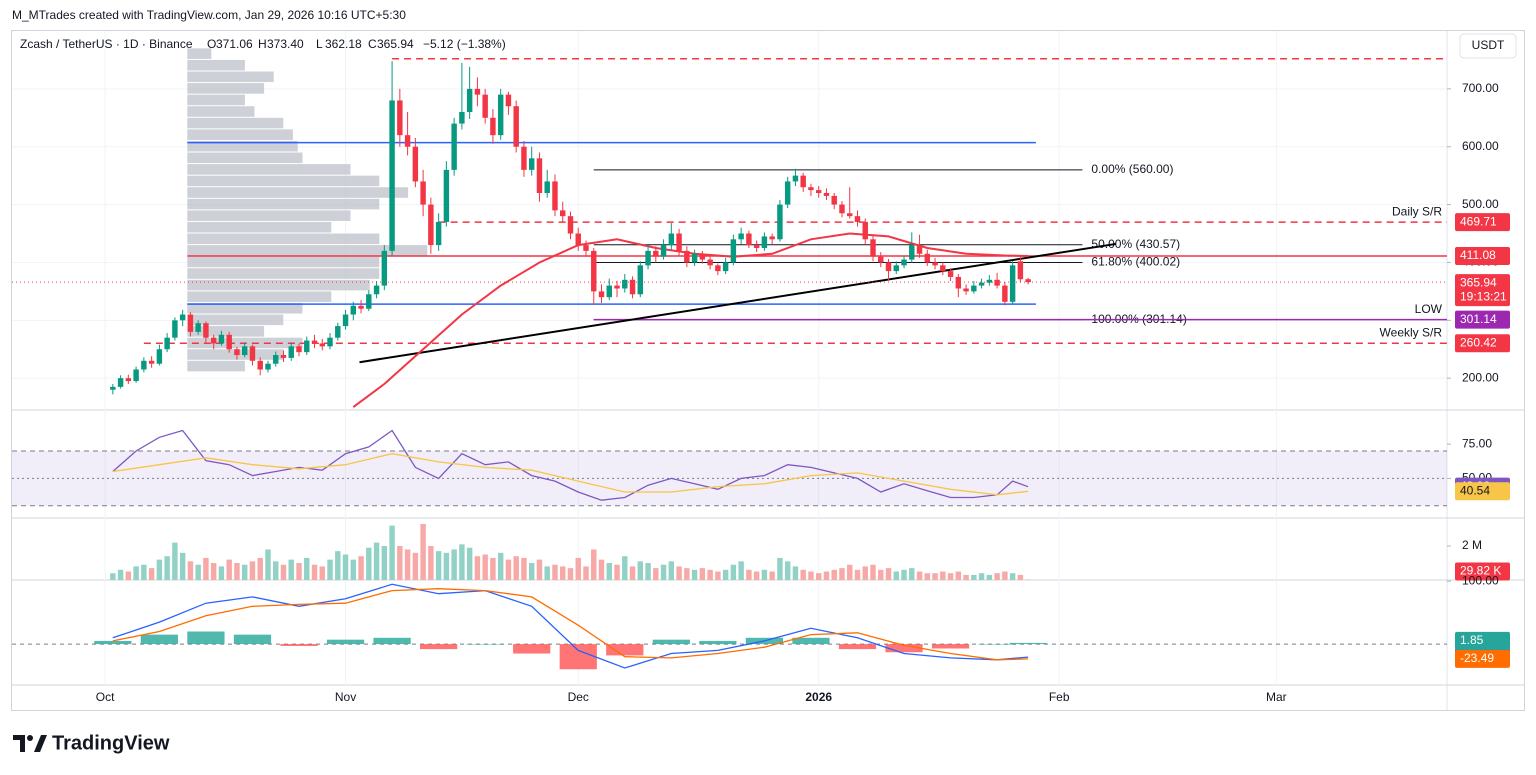  What do you see at coordinates (40, 743) in the screenshot?
I see `logo-mark` at bounding box center [40, 743].